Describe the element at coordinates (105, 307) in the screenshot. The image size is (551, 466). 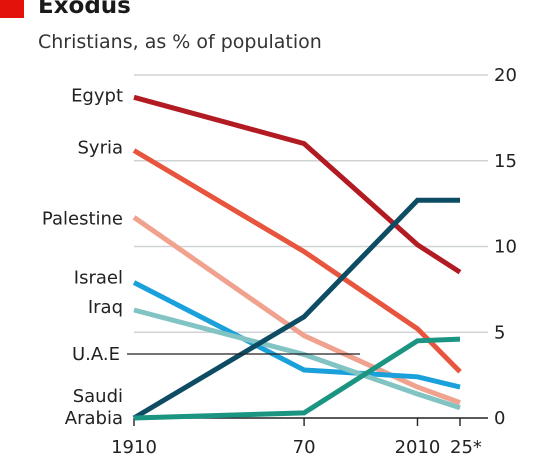
I see `series-label-iraq: Iraq` at that location.